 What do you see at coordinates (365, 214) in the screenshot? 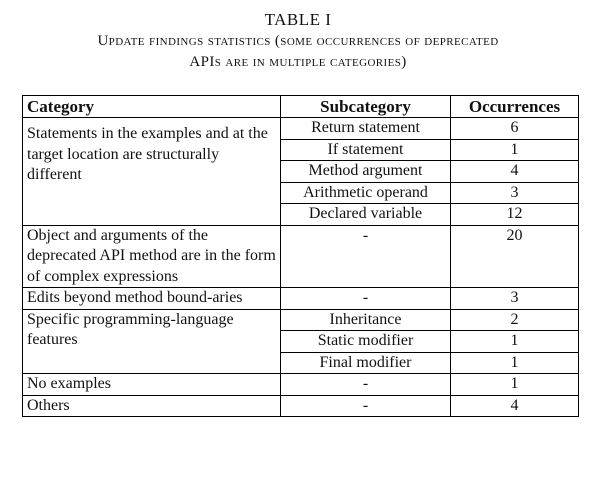
I see `subcategory-cell: Declared variable` at bounding box center [365, 214].